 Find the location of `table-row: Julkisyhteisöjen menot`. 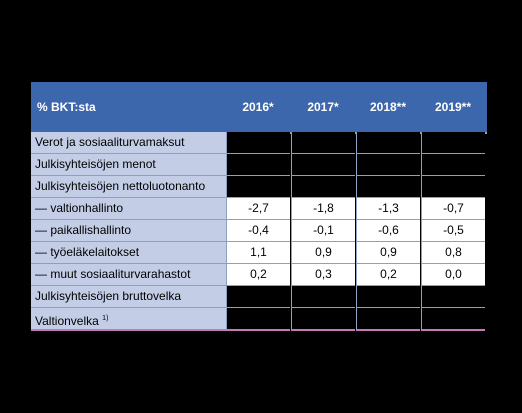

table-row: Julkisyhteisöjen menot is located at coordinates (259, 165).